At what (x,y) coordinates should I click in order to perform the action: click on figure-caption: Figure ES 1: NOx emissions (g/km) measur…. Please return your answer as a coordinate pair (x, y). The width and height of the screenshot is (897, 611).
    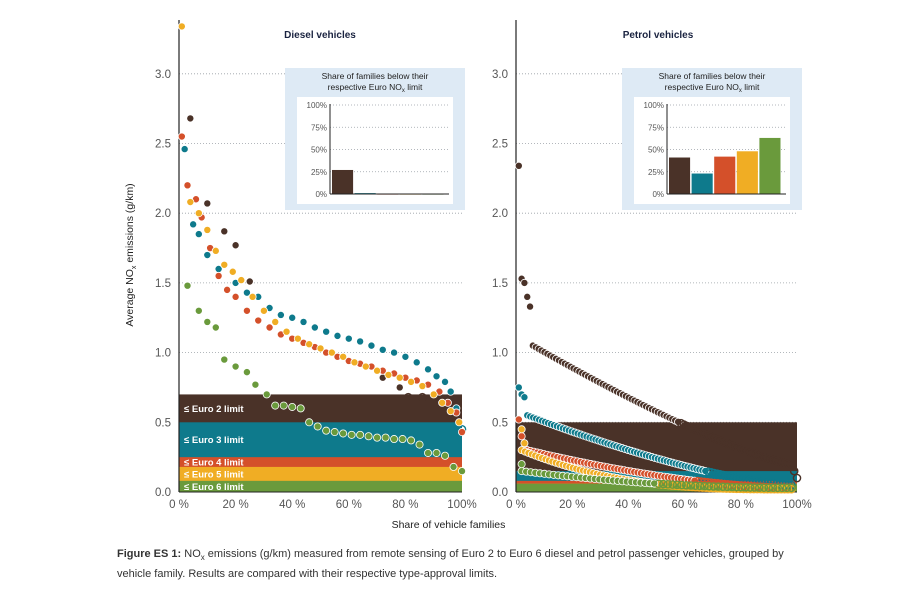
    Looking at the image, I should click on (467, 564).